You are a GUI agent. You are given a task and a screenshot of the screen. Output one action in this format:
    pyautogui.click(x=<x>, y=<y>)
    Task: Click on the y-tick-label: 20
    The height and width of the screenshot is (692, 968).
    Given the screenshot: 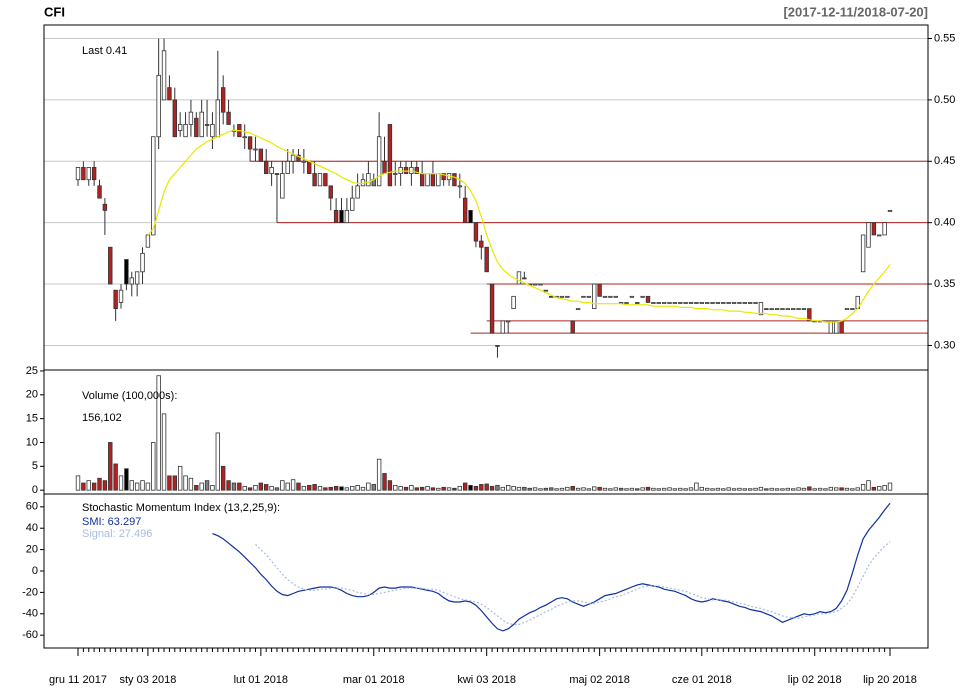 What is the action you would take?
    pyautogui.click(x=32, y=395)
    